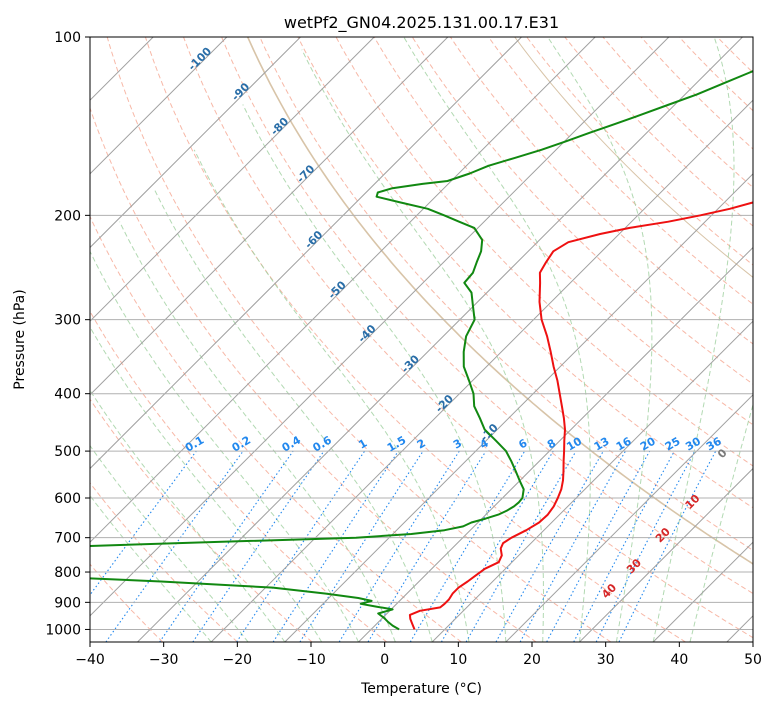 The height and width of the screenshot is (708, 775). Describe the element at coordinates (337, 289) in the screenshot. I see `isotherm-label: -50` at that location.